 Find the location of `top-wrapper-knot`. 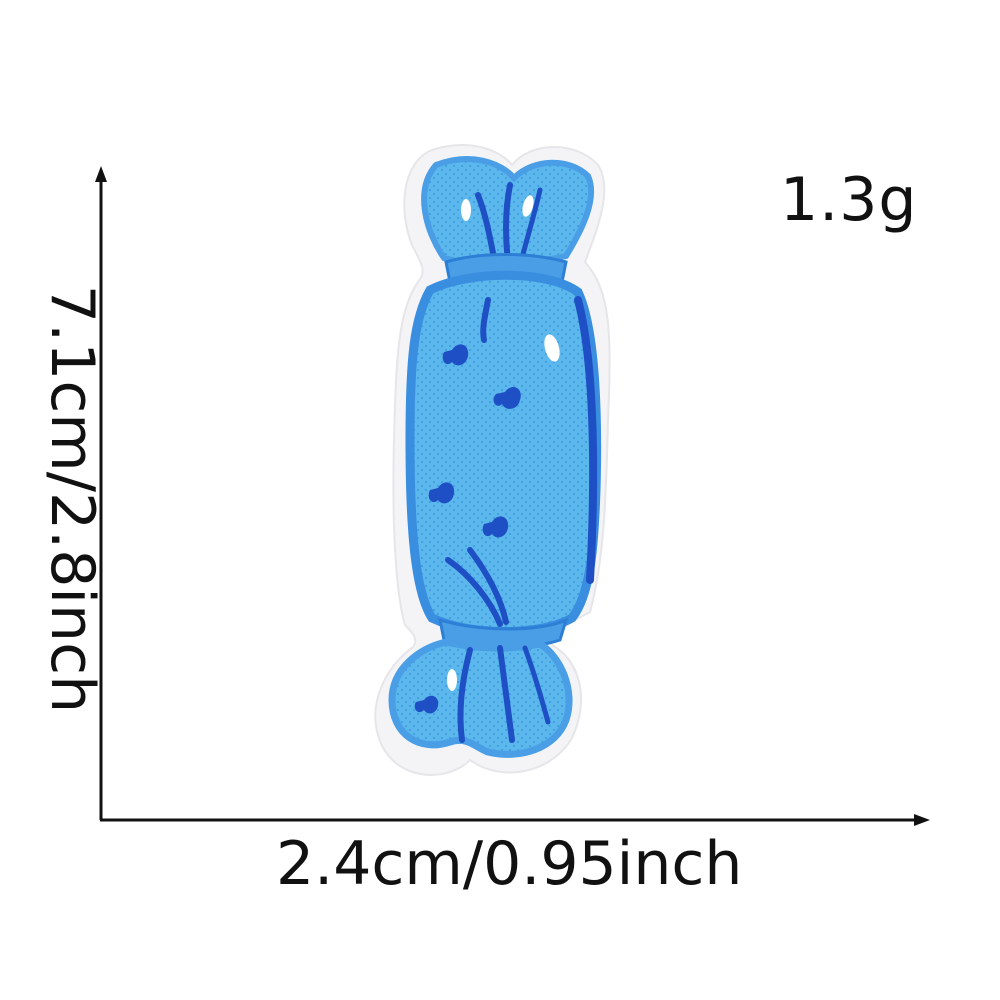

top-wrapper-knot is located at coordinates (507, 212).